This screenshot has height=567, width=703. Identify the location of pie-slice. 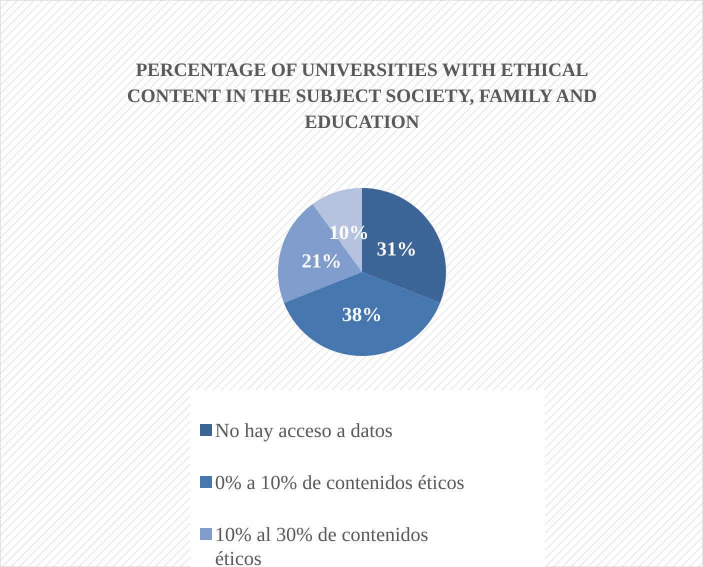
(362, 314).